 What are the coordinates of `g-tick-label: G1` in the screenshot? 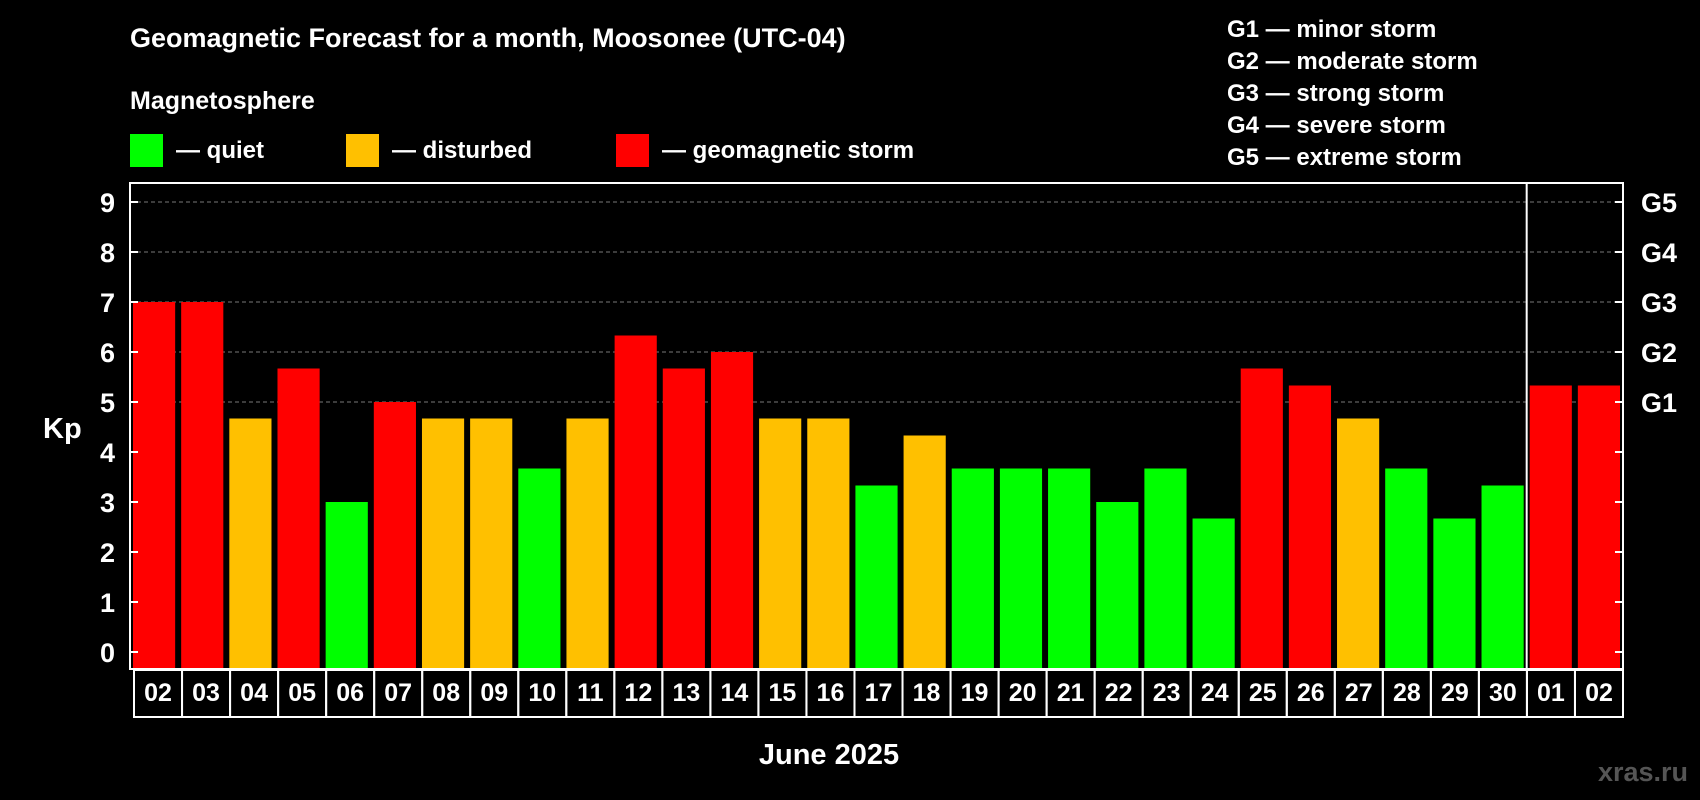 It's located at (1659, 403).